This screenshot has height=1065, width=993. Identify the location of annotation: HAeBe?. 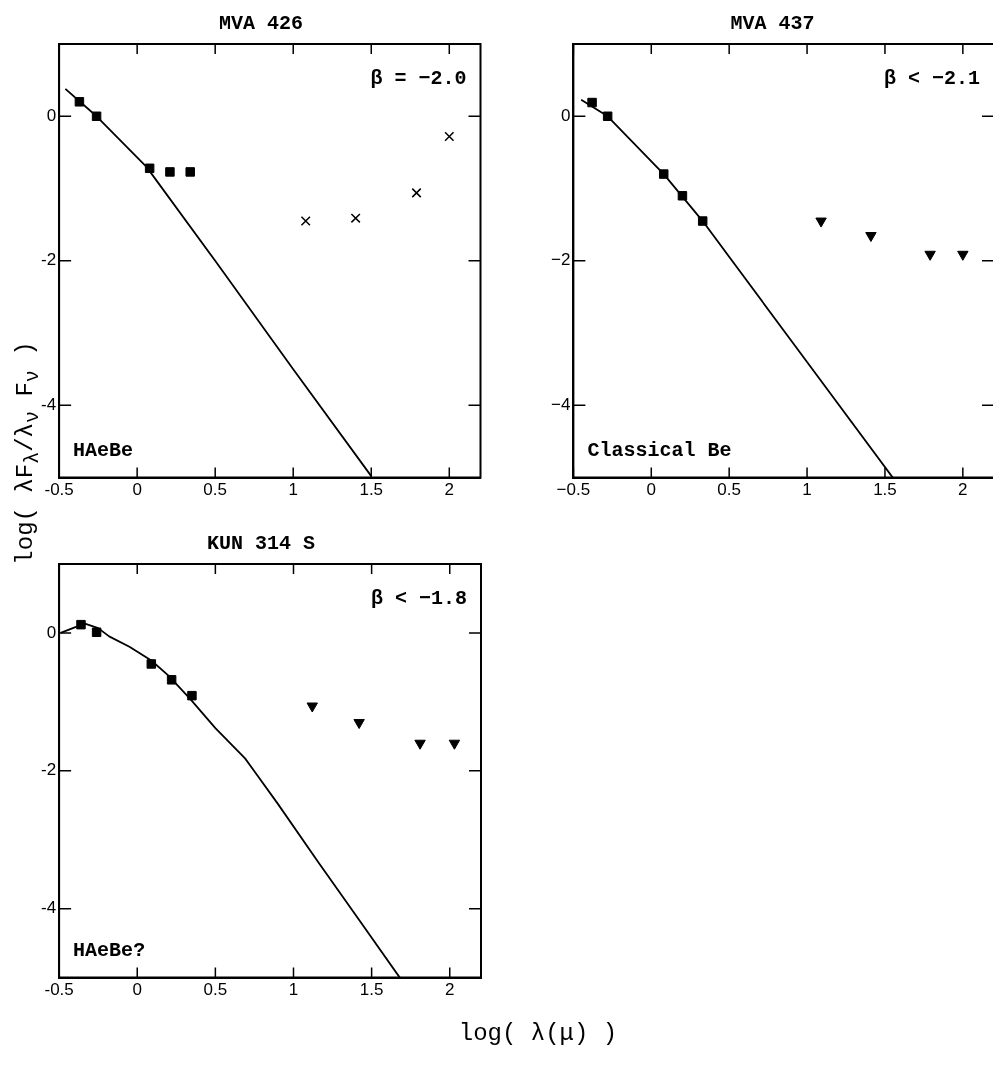
(109, 950).